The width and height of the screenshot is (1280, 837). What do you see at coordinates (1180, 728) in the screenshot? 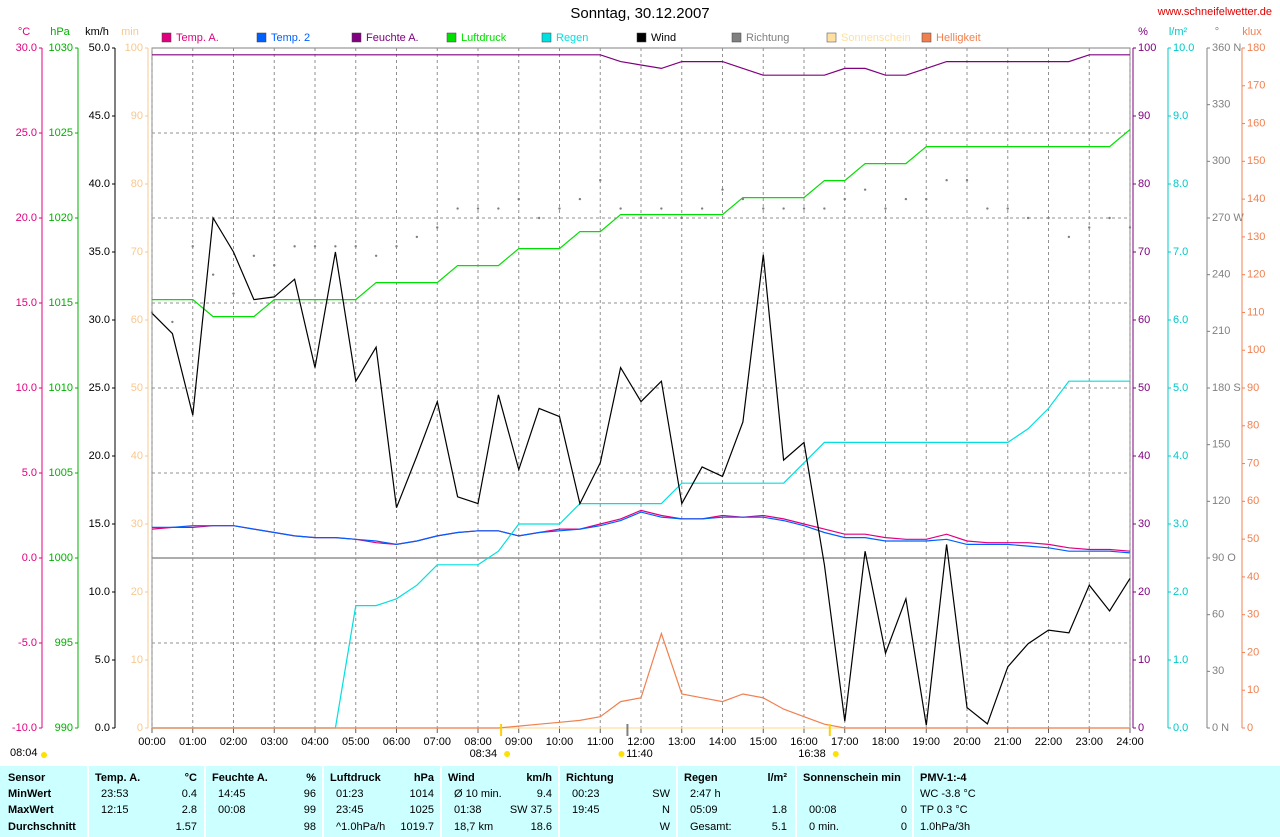
I see `y-tick-label: 0.0` at bounding box center [1180, 728].